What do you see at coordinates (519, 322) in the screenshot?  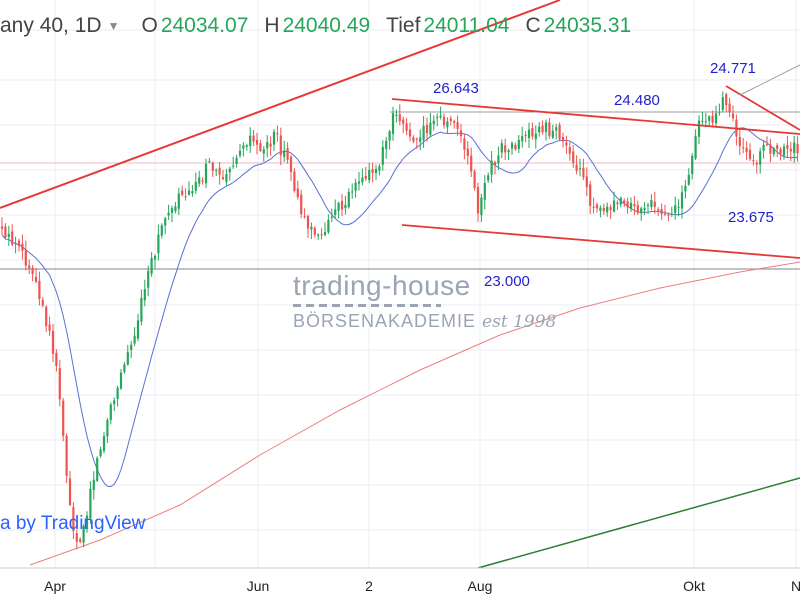 I see `watermark-tagline: est 1998` at bounding box center [519, 322].